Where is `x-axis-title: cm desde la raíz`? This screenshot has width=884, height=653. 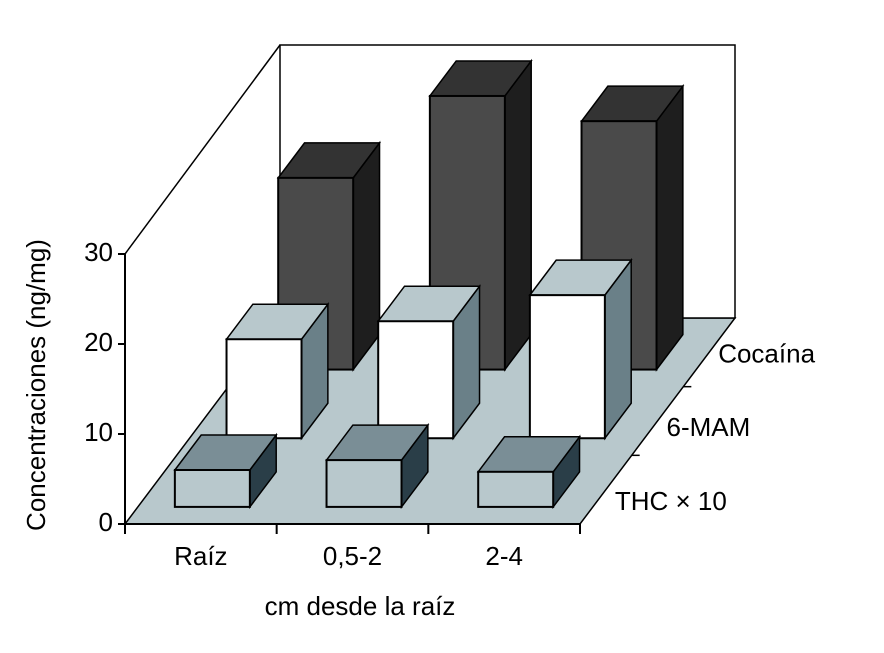
x-axis-title: cm desde la raíz is located at coordinates (360, 606).